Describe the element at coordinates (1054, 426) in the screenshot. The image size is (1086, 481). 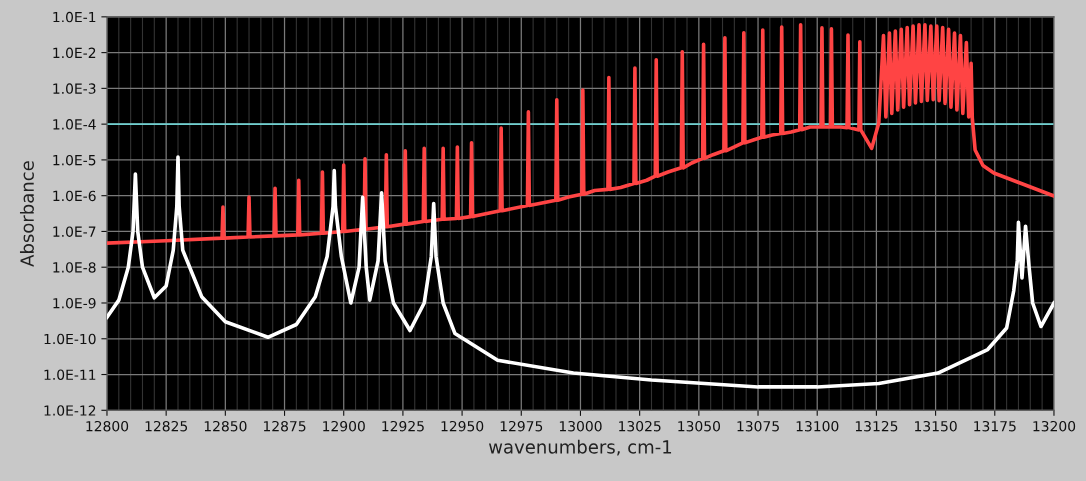
I see `x-tick-label: 13200` at that location.